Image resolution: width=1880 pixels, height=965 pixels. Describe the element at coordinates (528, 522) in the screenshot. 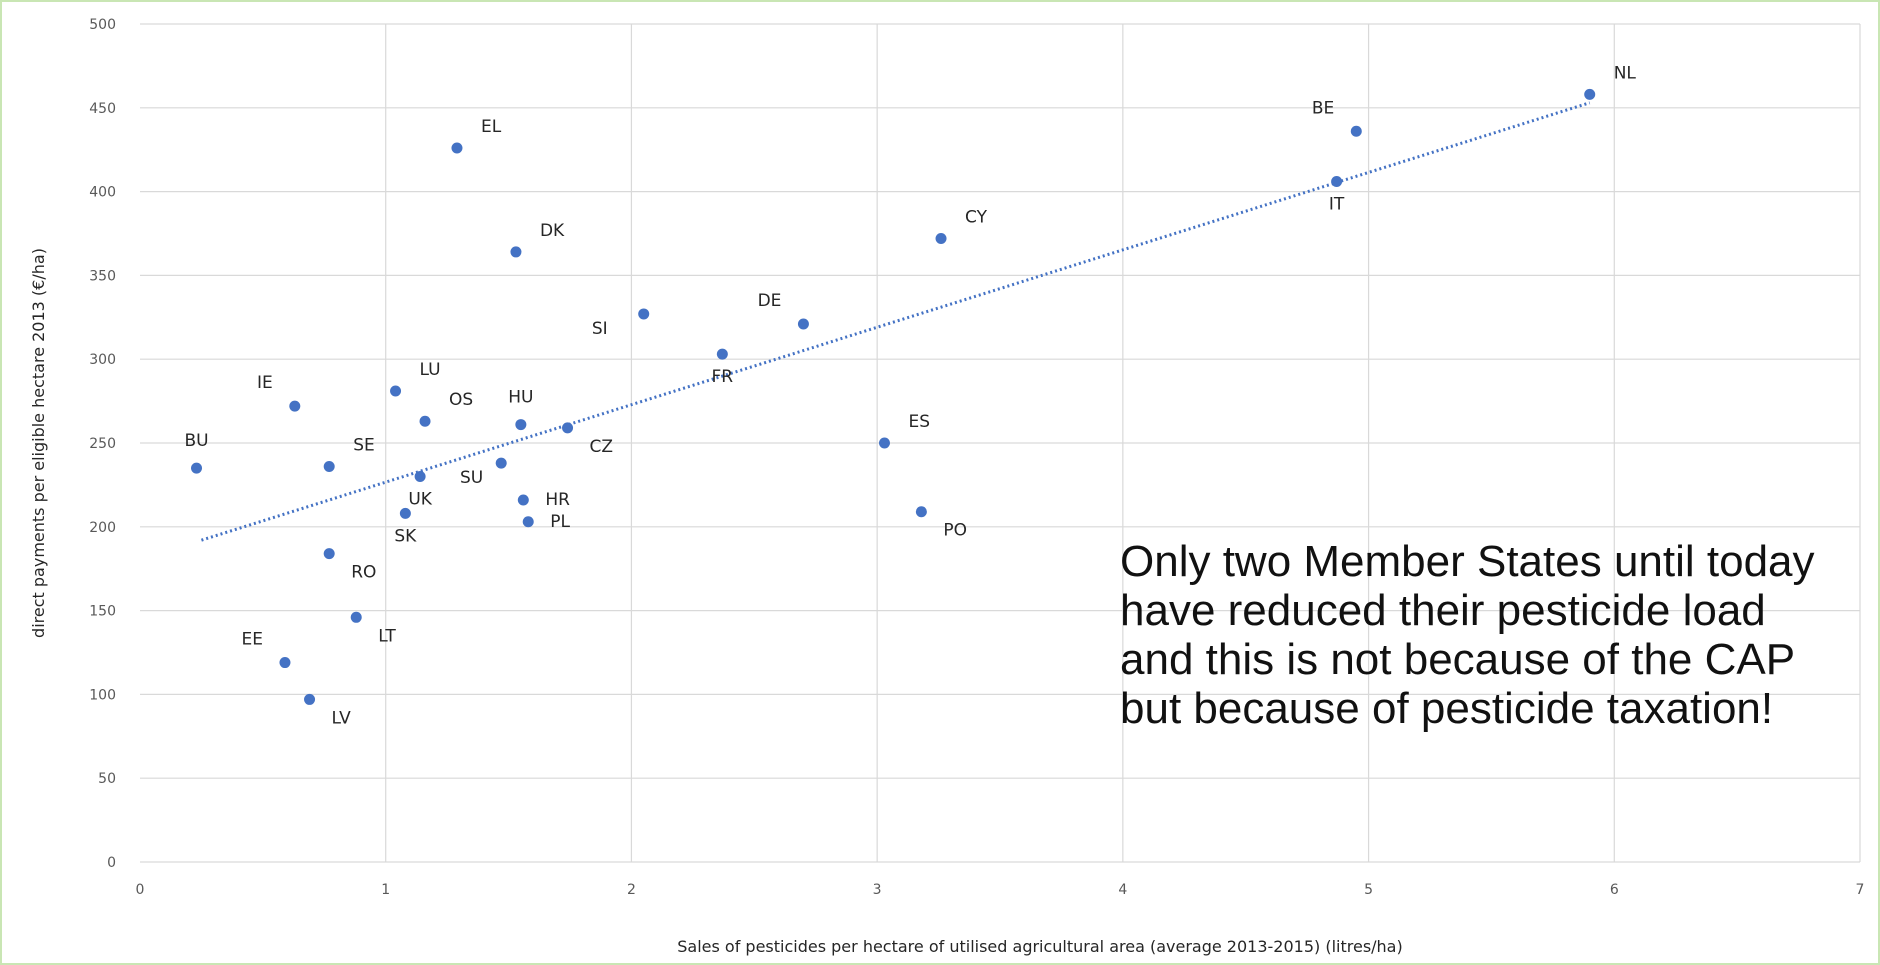

I see `data-point-pl` at that location.